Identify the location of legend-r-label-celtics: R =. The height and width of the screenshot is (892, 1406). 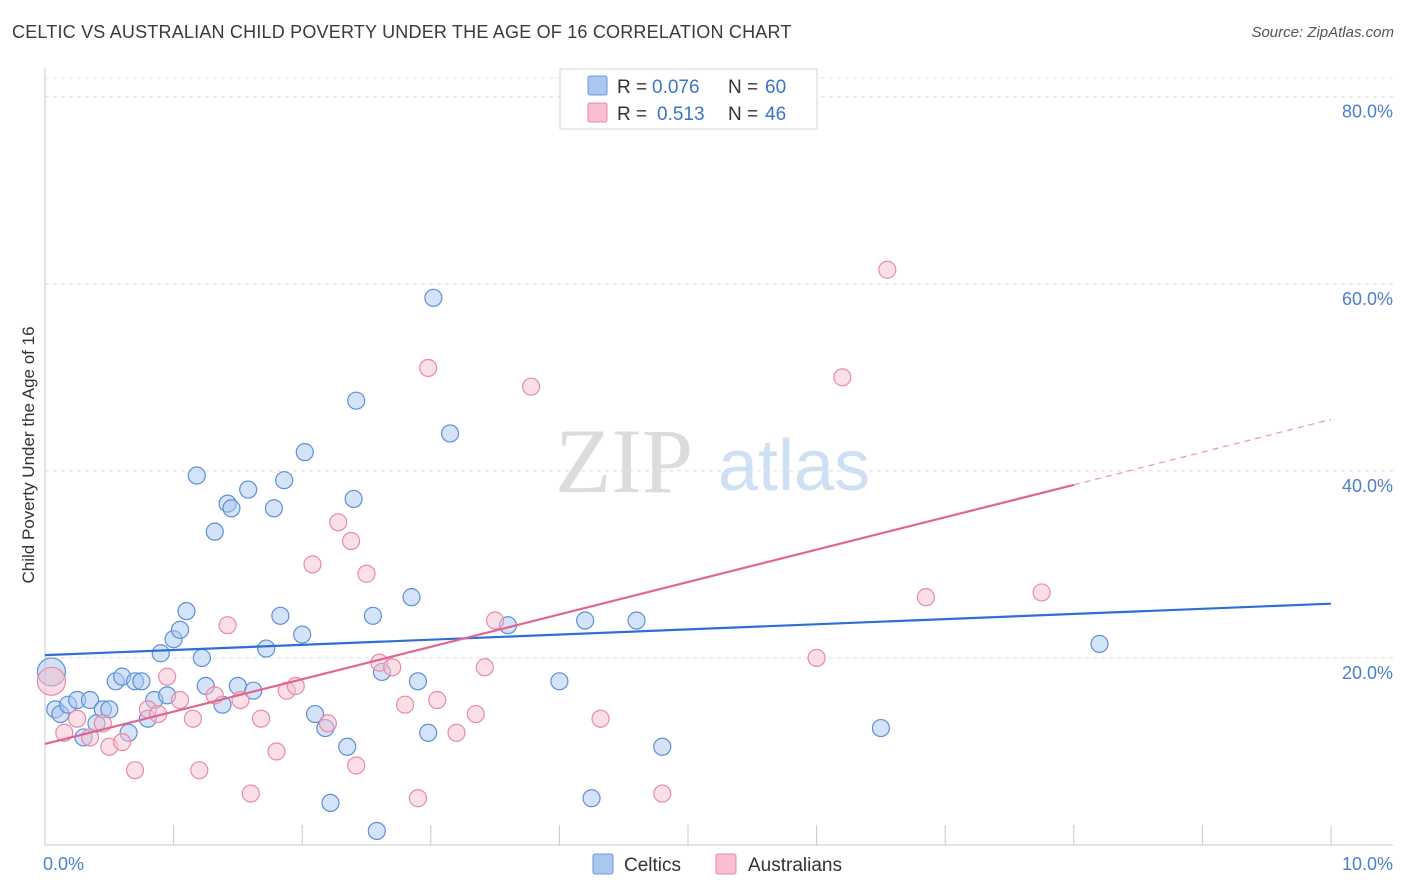
(632, 87).